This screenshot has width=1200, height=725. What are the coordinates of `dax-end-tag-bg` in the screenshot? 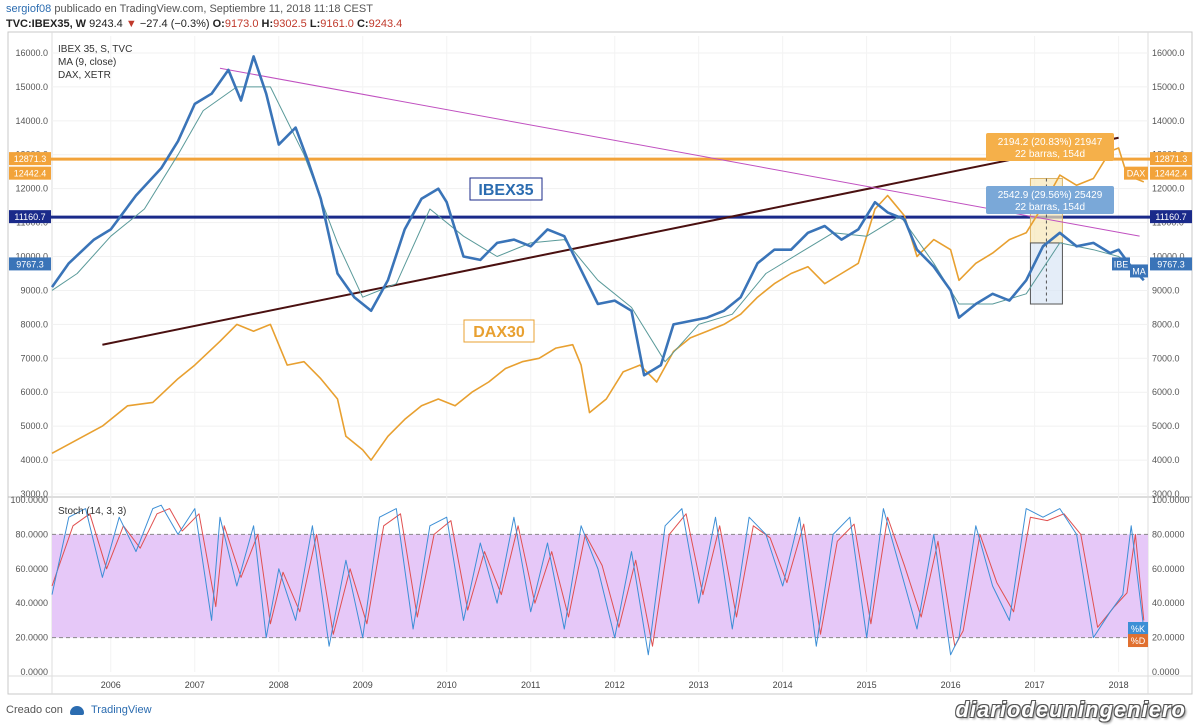 It's located at (1136, 173).